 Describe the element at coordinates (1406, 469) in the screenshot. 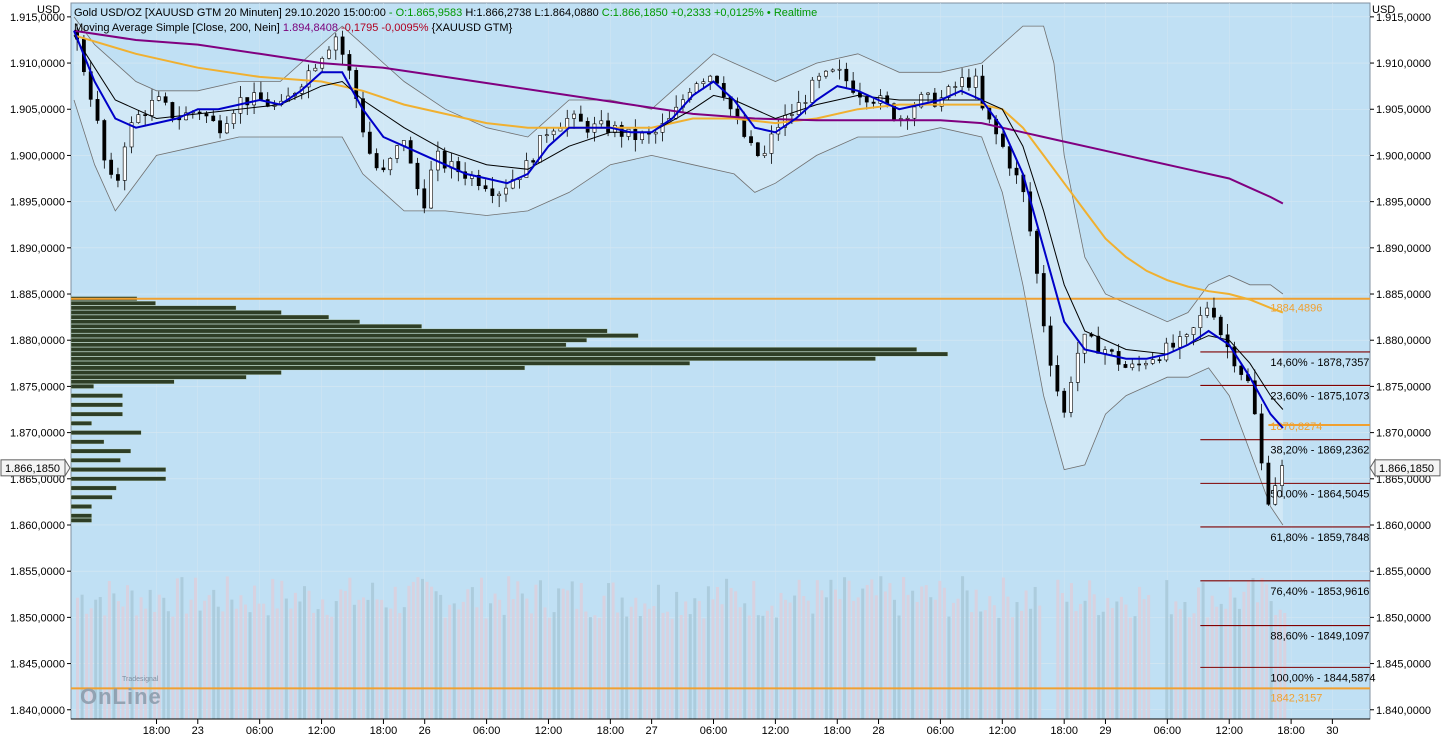

I see `last-price-label-right: 1.866,1850` at that location.